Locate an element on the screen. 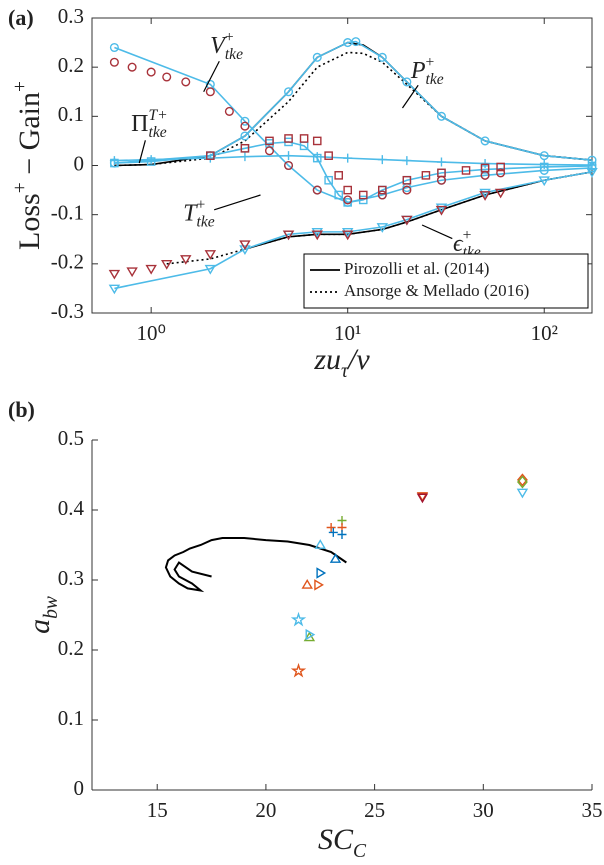  x-axis-label: SCC is located at coordinates (342, 842).